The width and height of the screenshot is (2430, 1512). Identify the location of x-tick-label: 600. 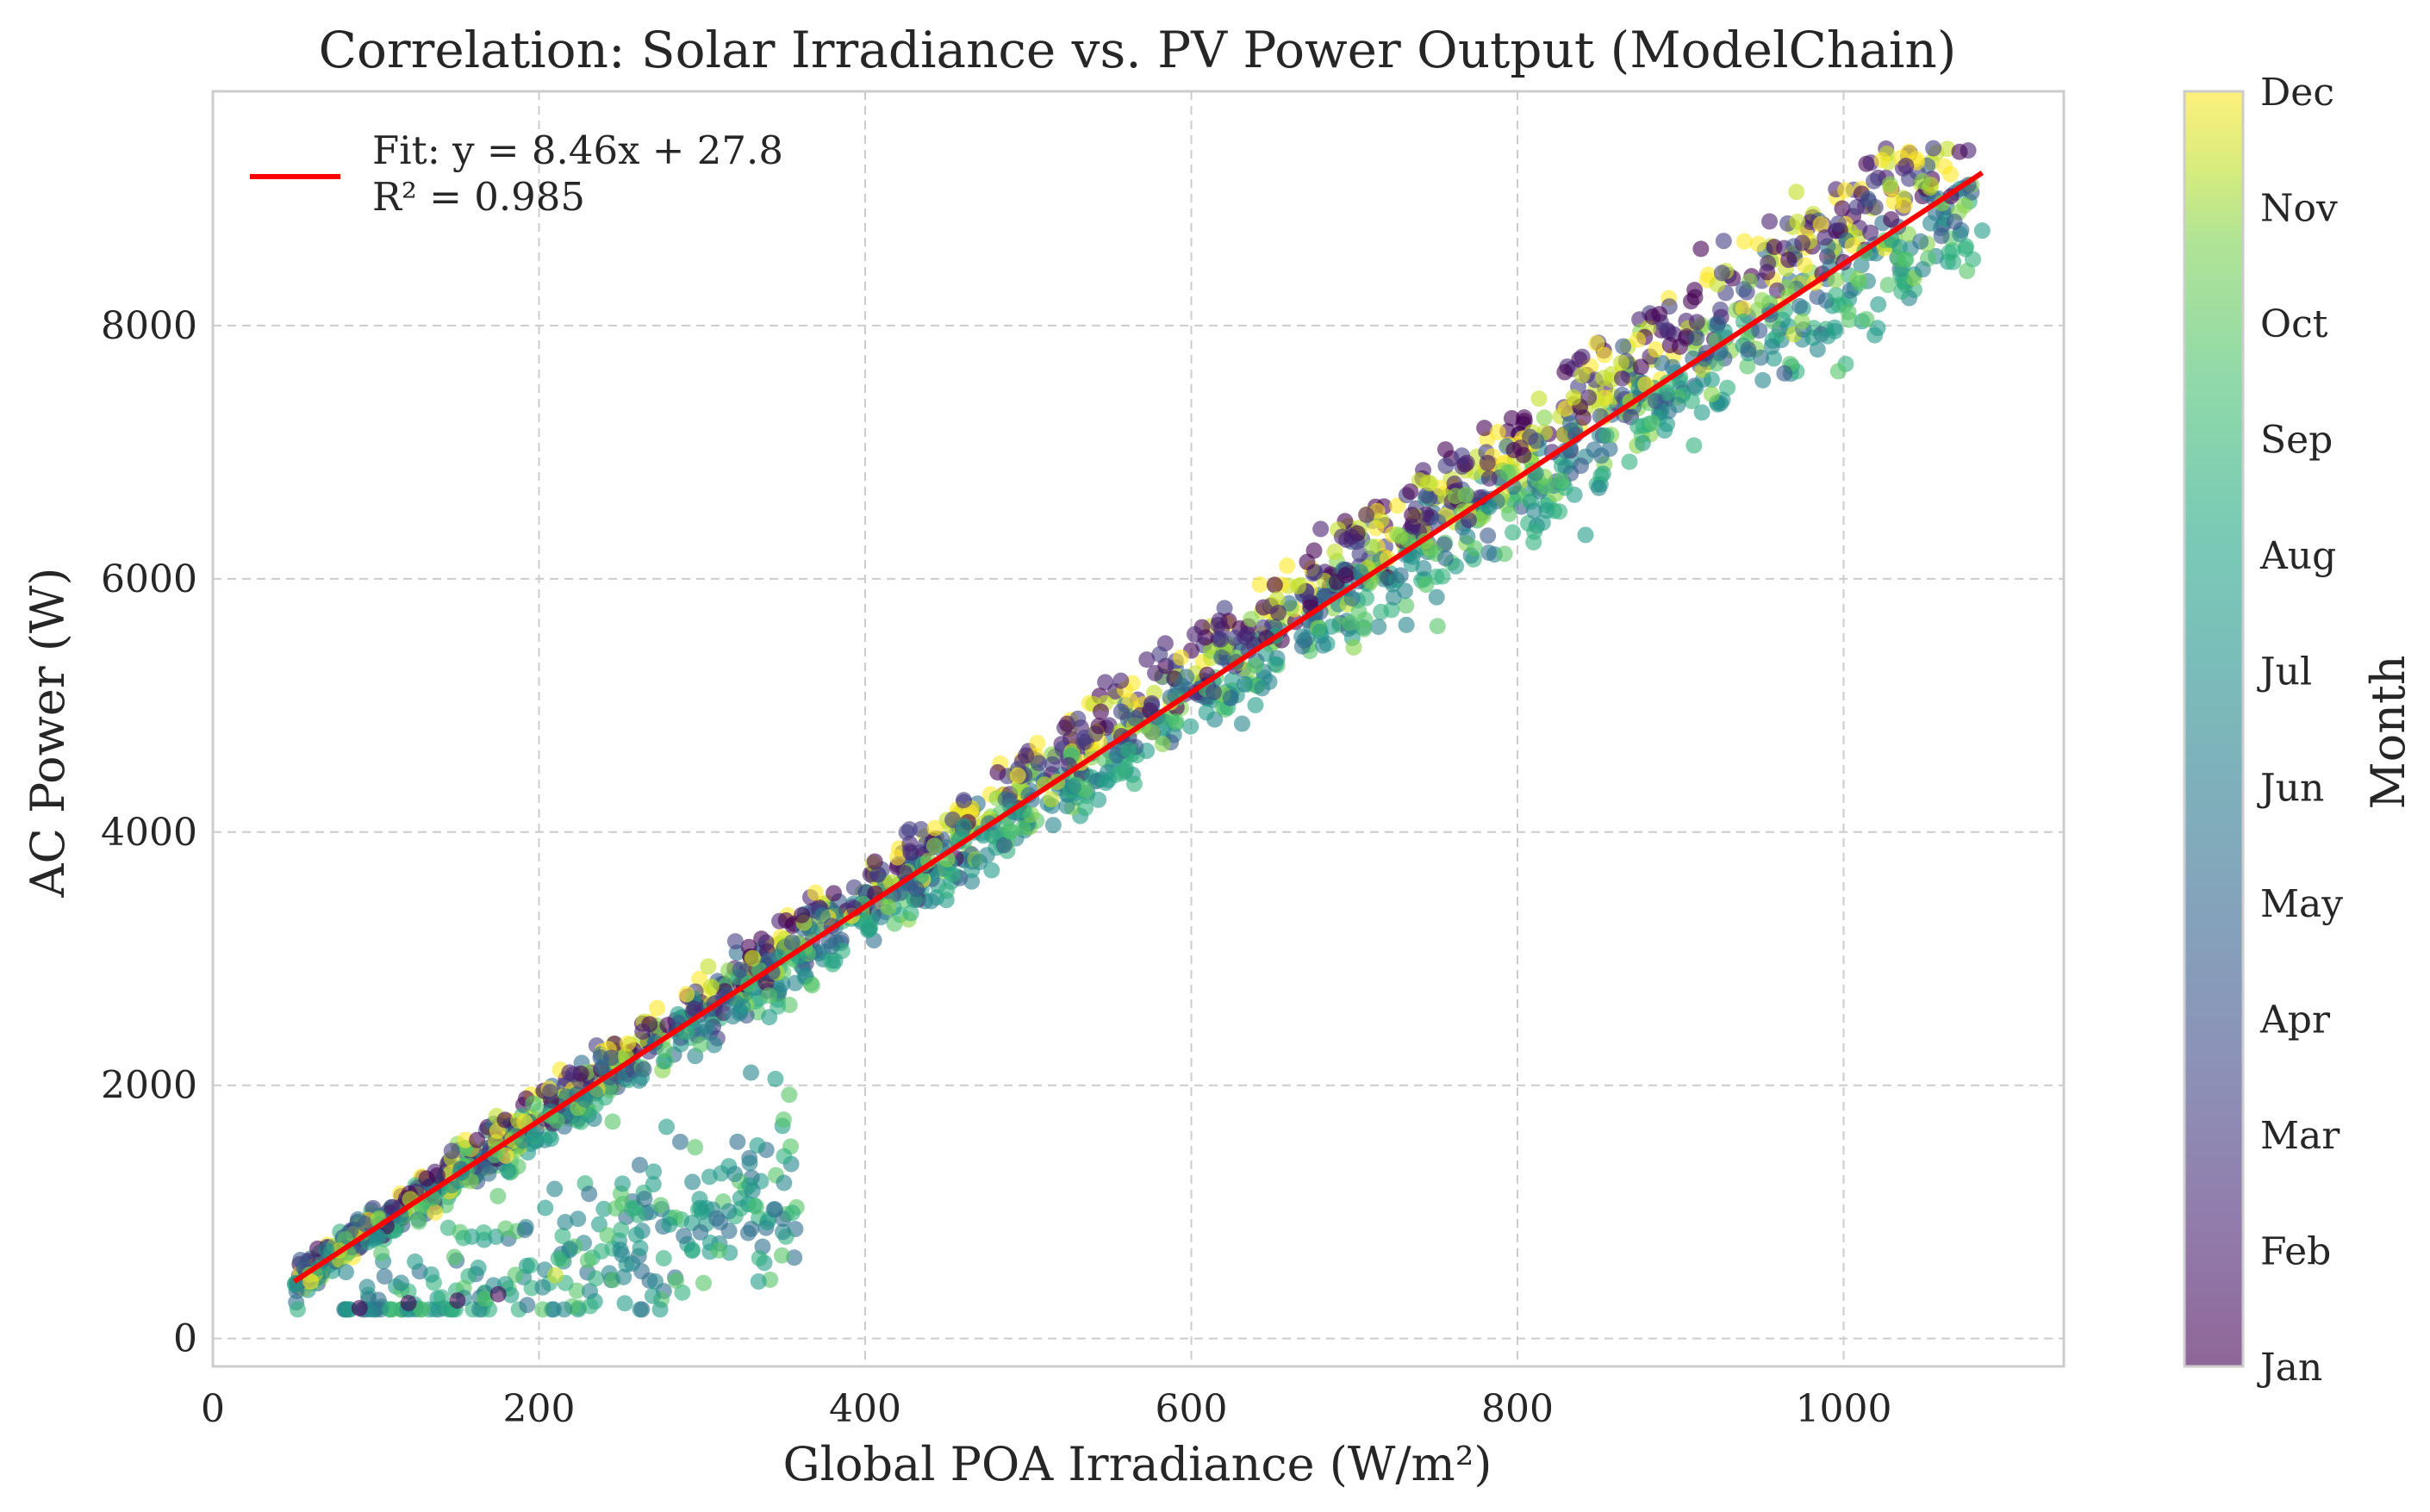
(1192, 1409).